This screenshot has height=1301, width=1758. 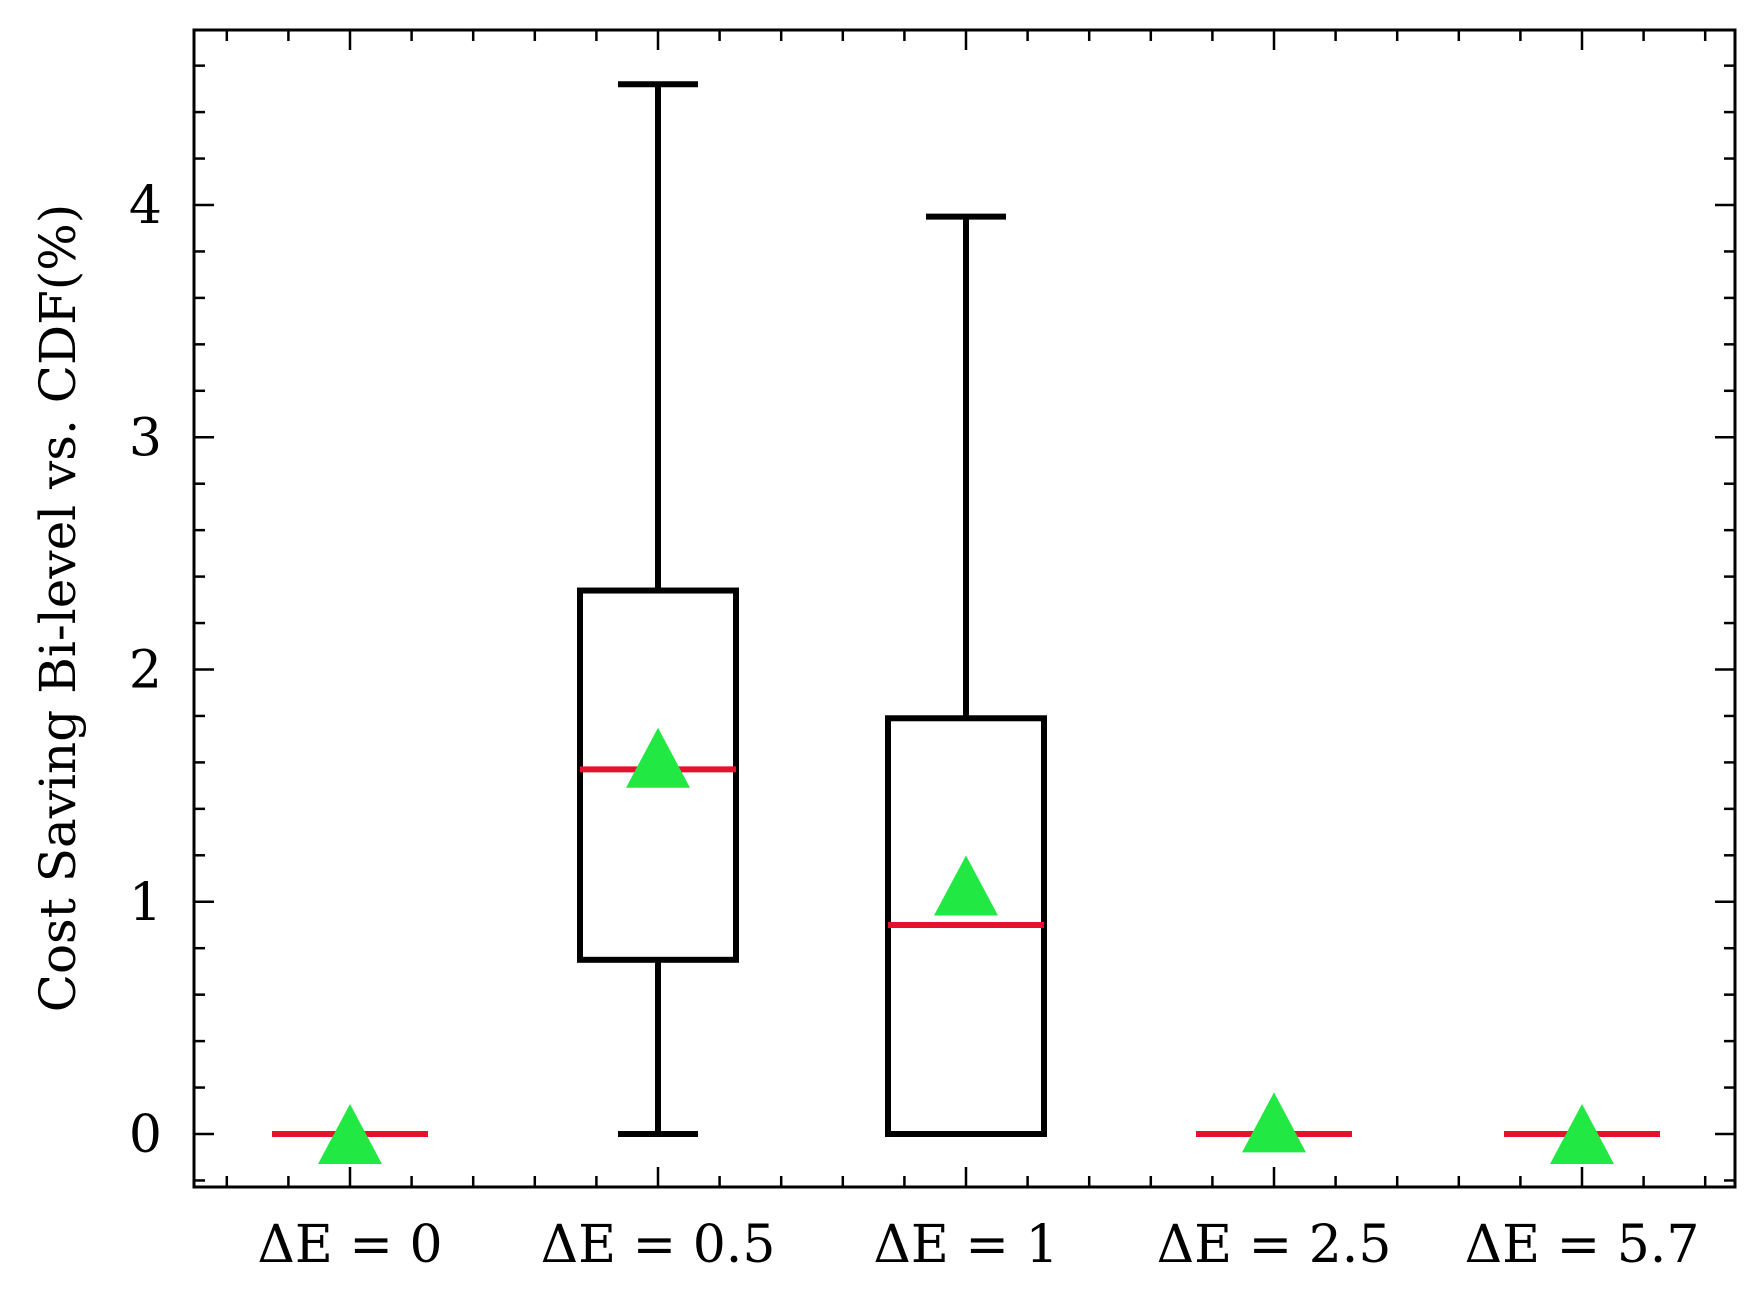 I want to click on iqr-box, so click(x=658, y=775).